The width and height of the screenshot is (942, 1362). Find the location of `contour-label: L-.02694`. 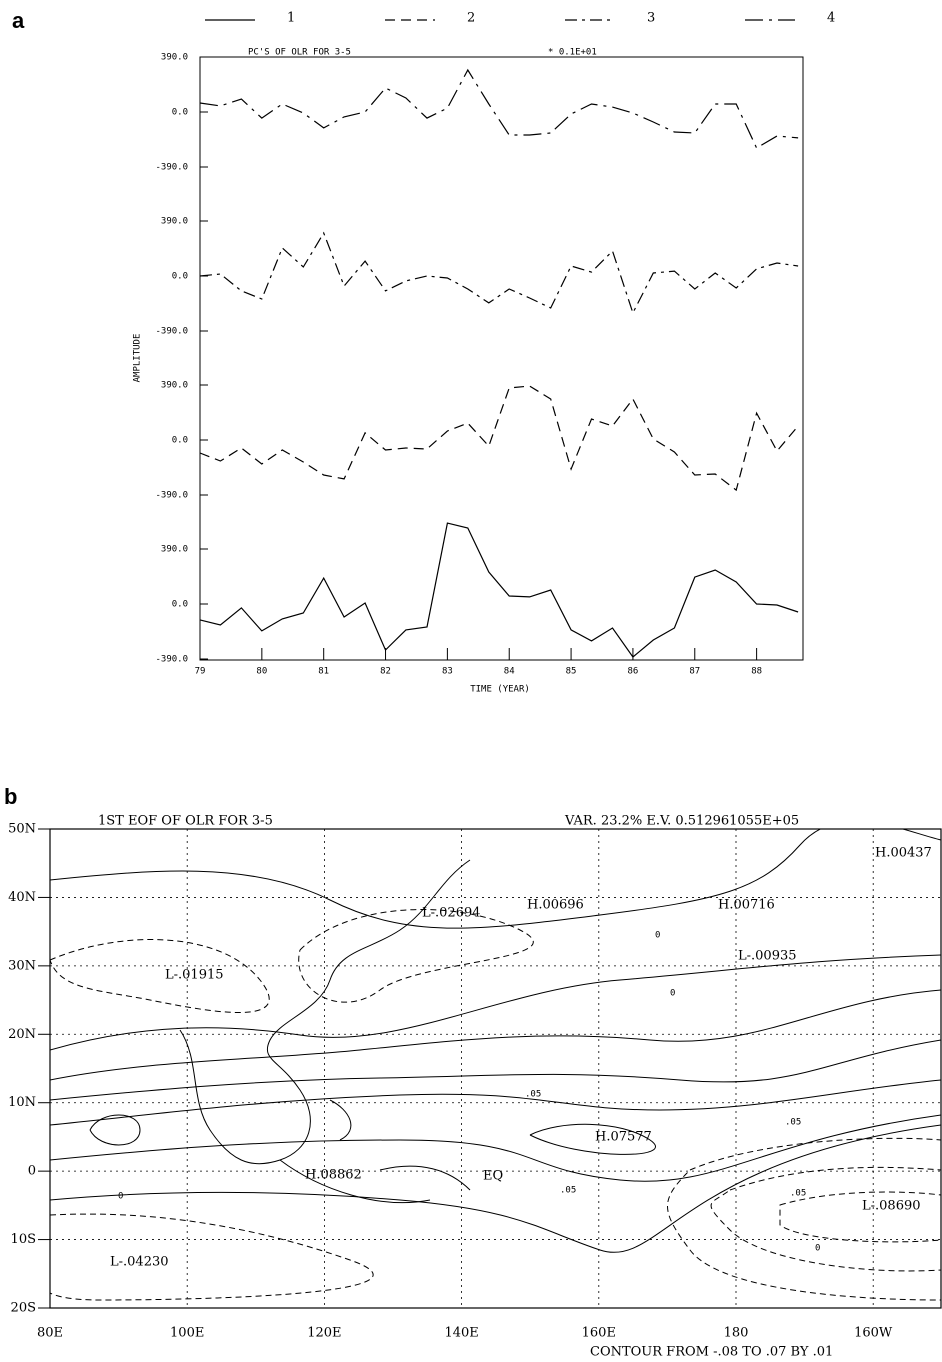

contour-label: L-.02694 is located at coordinates (451, 913).